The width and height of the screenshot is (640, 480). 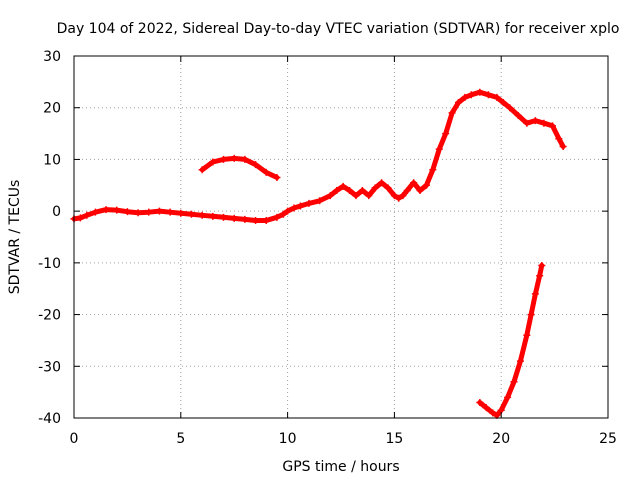 What do you see at coordinates (49, 367) in the screenshot?
I see `y-tick-label: -30` at bounding box center [49, 367].